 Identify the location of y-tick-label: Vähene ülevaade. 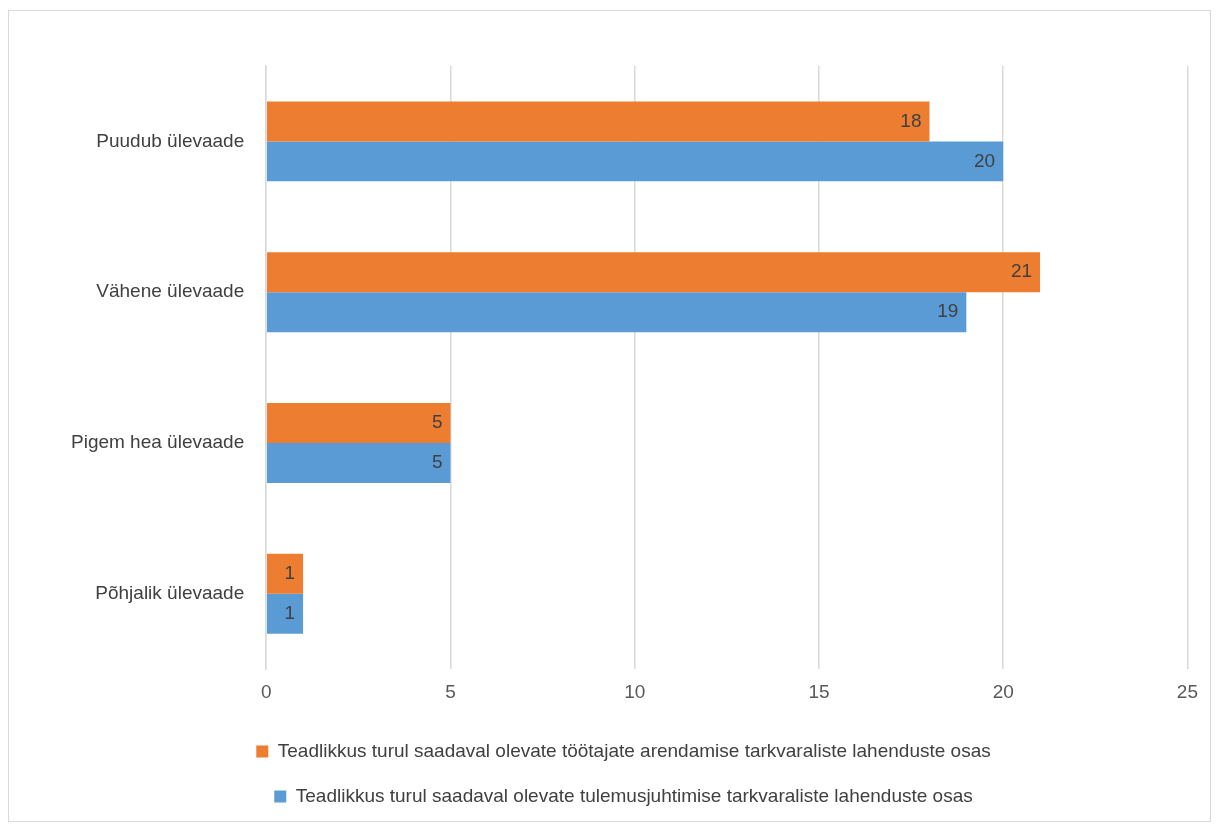
(170, 291).